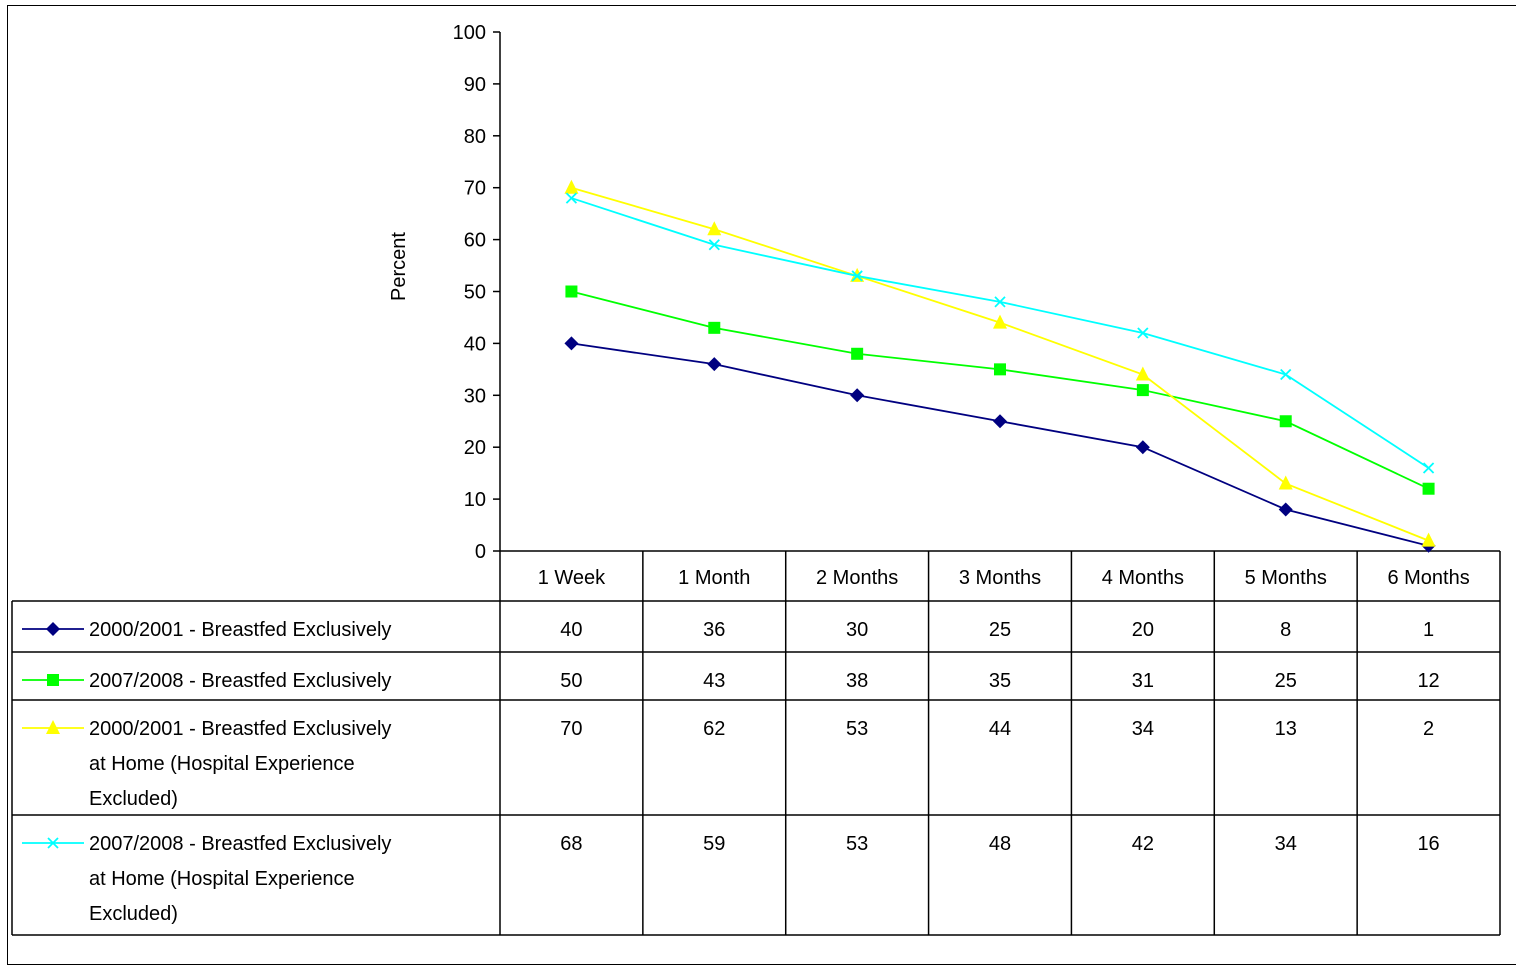 This screenshot has width=1516, height=965. Describe the element at coordinates (399, 266) in the screenshot. I see `y-axis-title: Percent` at that location.